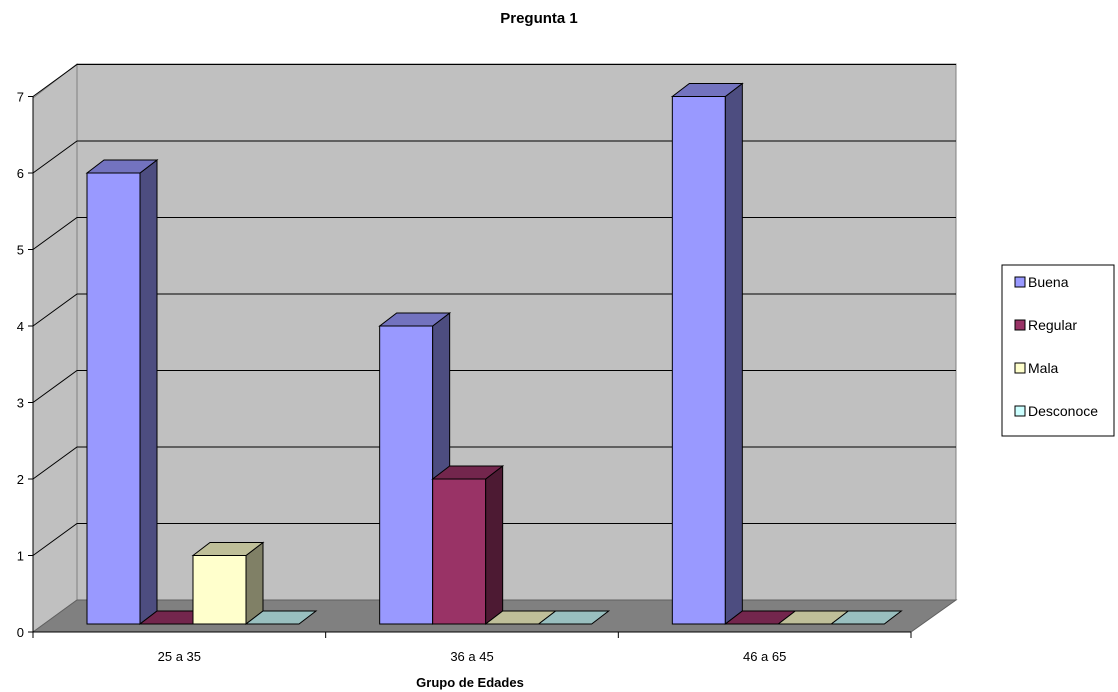  Describe the element at coordinates (764, 656) in the screenshot. I see `x-tick-label: 46 a 65` at that location.